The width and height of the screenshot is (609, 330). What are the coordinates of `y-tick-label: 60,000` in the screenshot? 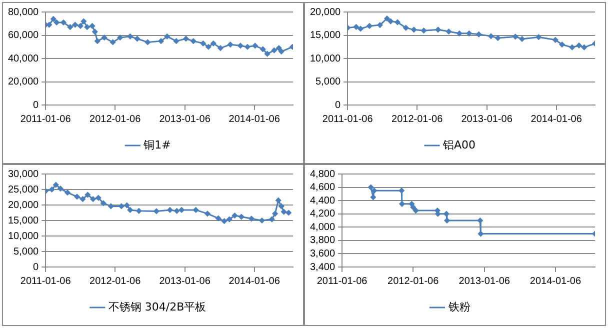 It's located at (24, 35).